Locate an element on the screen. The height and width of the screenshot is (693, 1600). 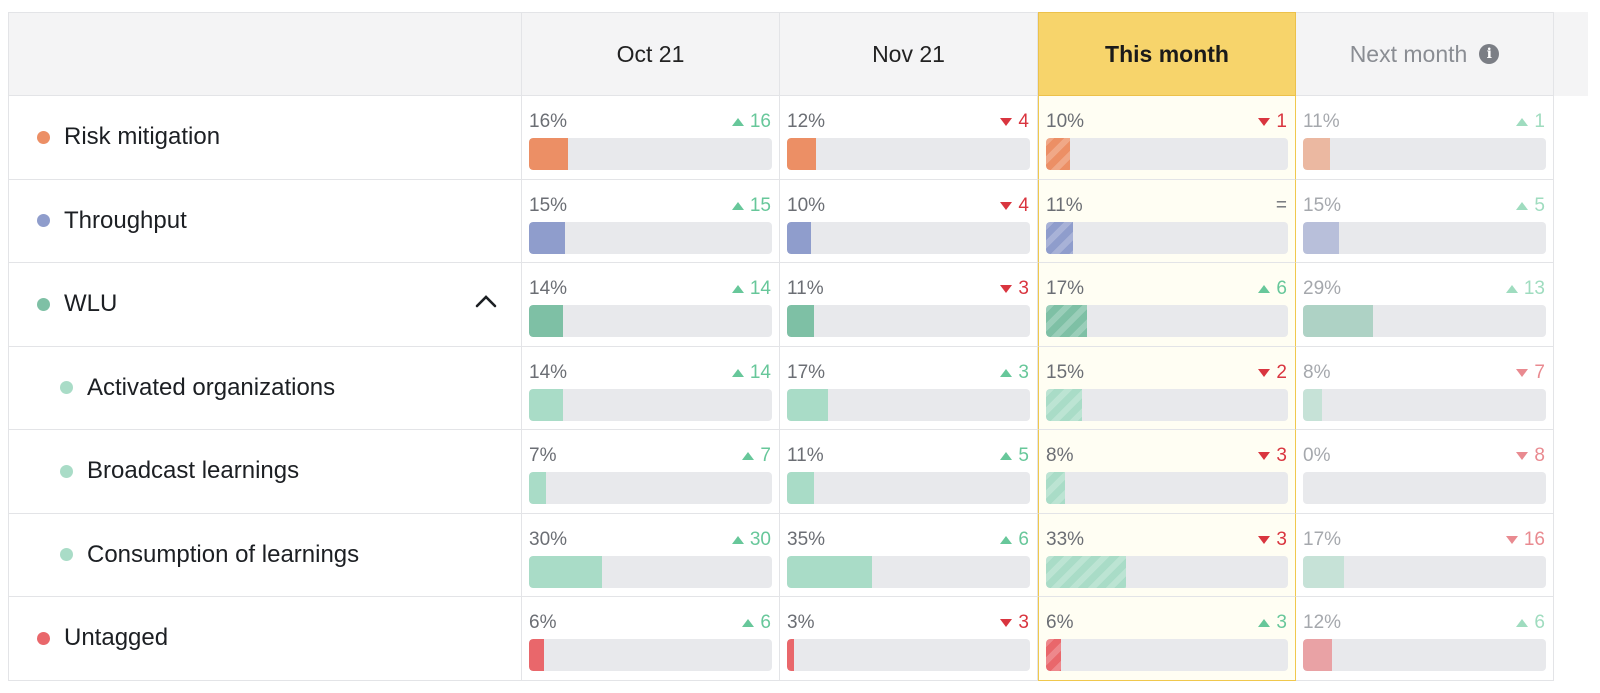
row-label-cell: Consumption of learnings is located at coordinates (265, 555).